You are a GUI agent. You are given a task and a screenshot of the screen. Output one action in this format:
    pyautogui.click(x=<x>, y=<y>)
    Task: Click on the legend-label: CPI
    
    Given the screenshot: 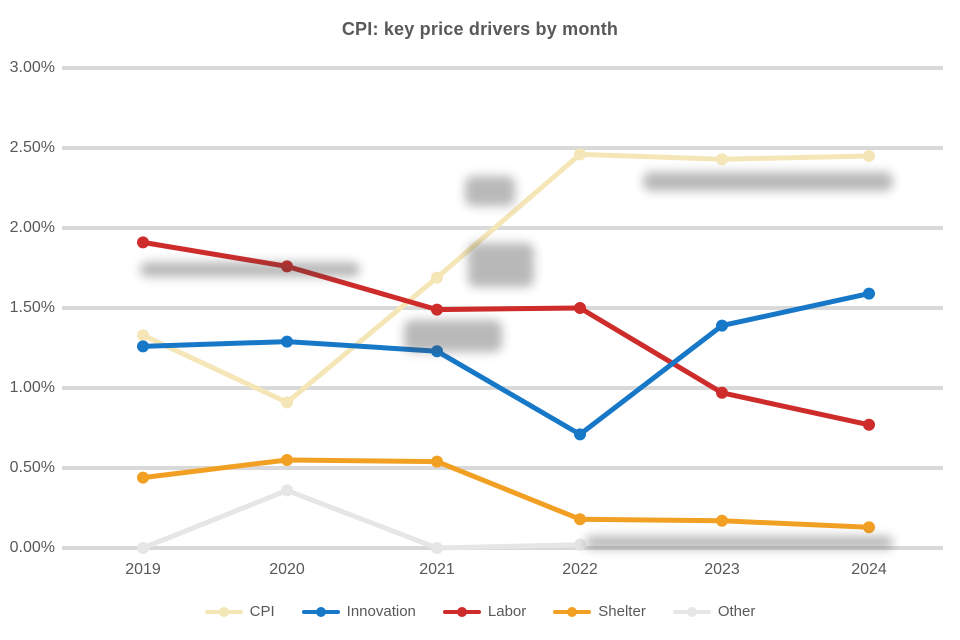 What is the action you would take?
    pyautogui.click(x=262, y=611)
    